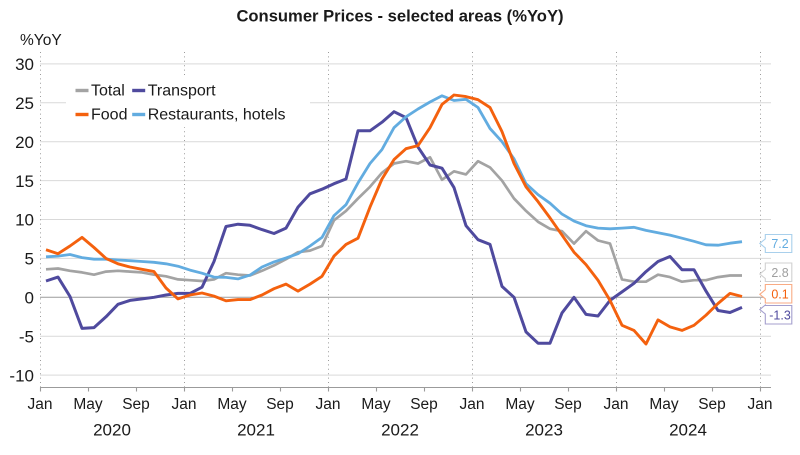 The image size is (800, 455). What do you see at coordinates (256, 430) in the screenshot?
I see `svg-text: 2021` at bounding box center [256, 430].